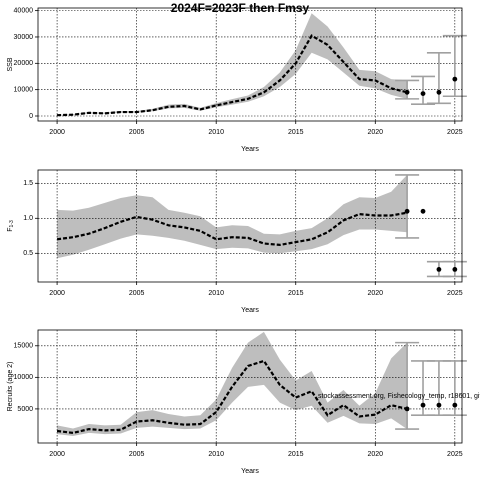  Describe the element at coordinates (10, 229) in the screenshot. I see `y-axis-label-main: F` at that location.